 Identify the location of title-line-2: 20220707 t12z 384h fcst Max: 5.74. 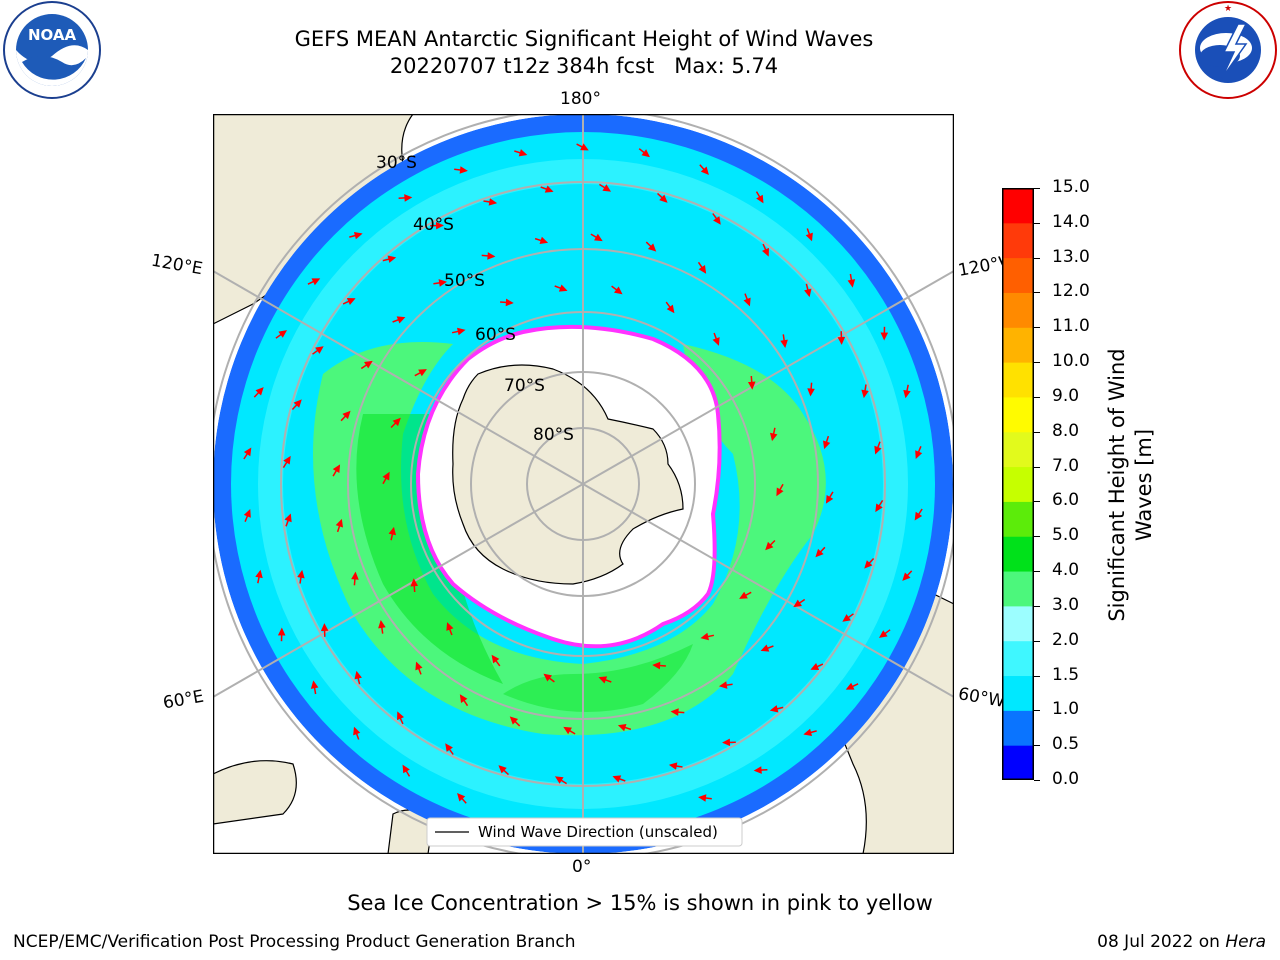
(584, 66).